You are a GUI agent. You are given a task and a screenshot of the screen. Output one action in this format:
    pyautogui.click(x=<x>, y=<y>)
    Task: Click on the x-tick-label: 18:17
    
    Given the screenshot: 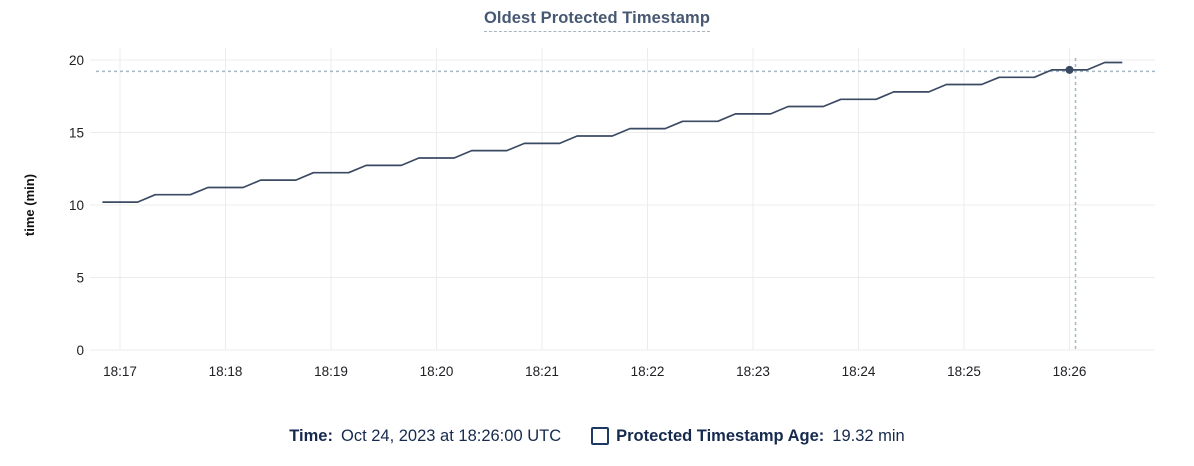 What is the action you would take?
    pyautogui.click(x=120, y=371)
    